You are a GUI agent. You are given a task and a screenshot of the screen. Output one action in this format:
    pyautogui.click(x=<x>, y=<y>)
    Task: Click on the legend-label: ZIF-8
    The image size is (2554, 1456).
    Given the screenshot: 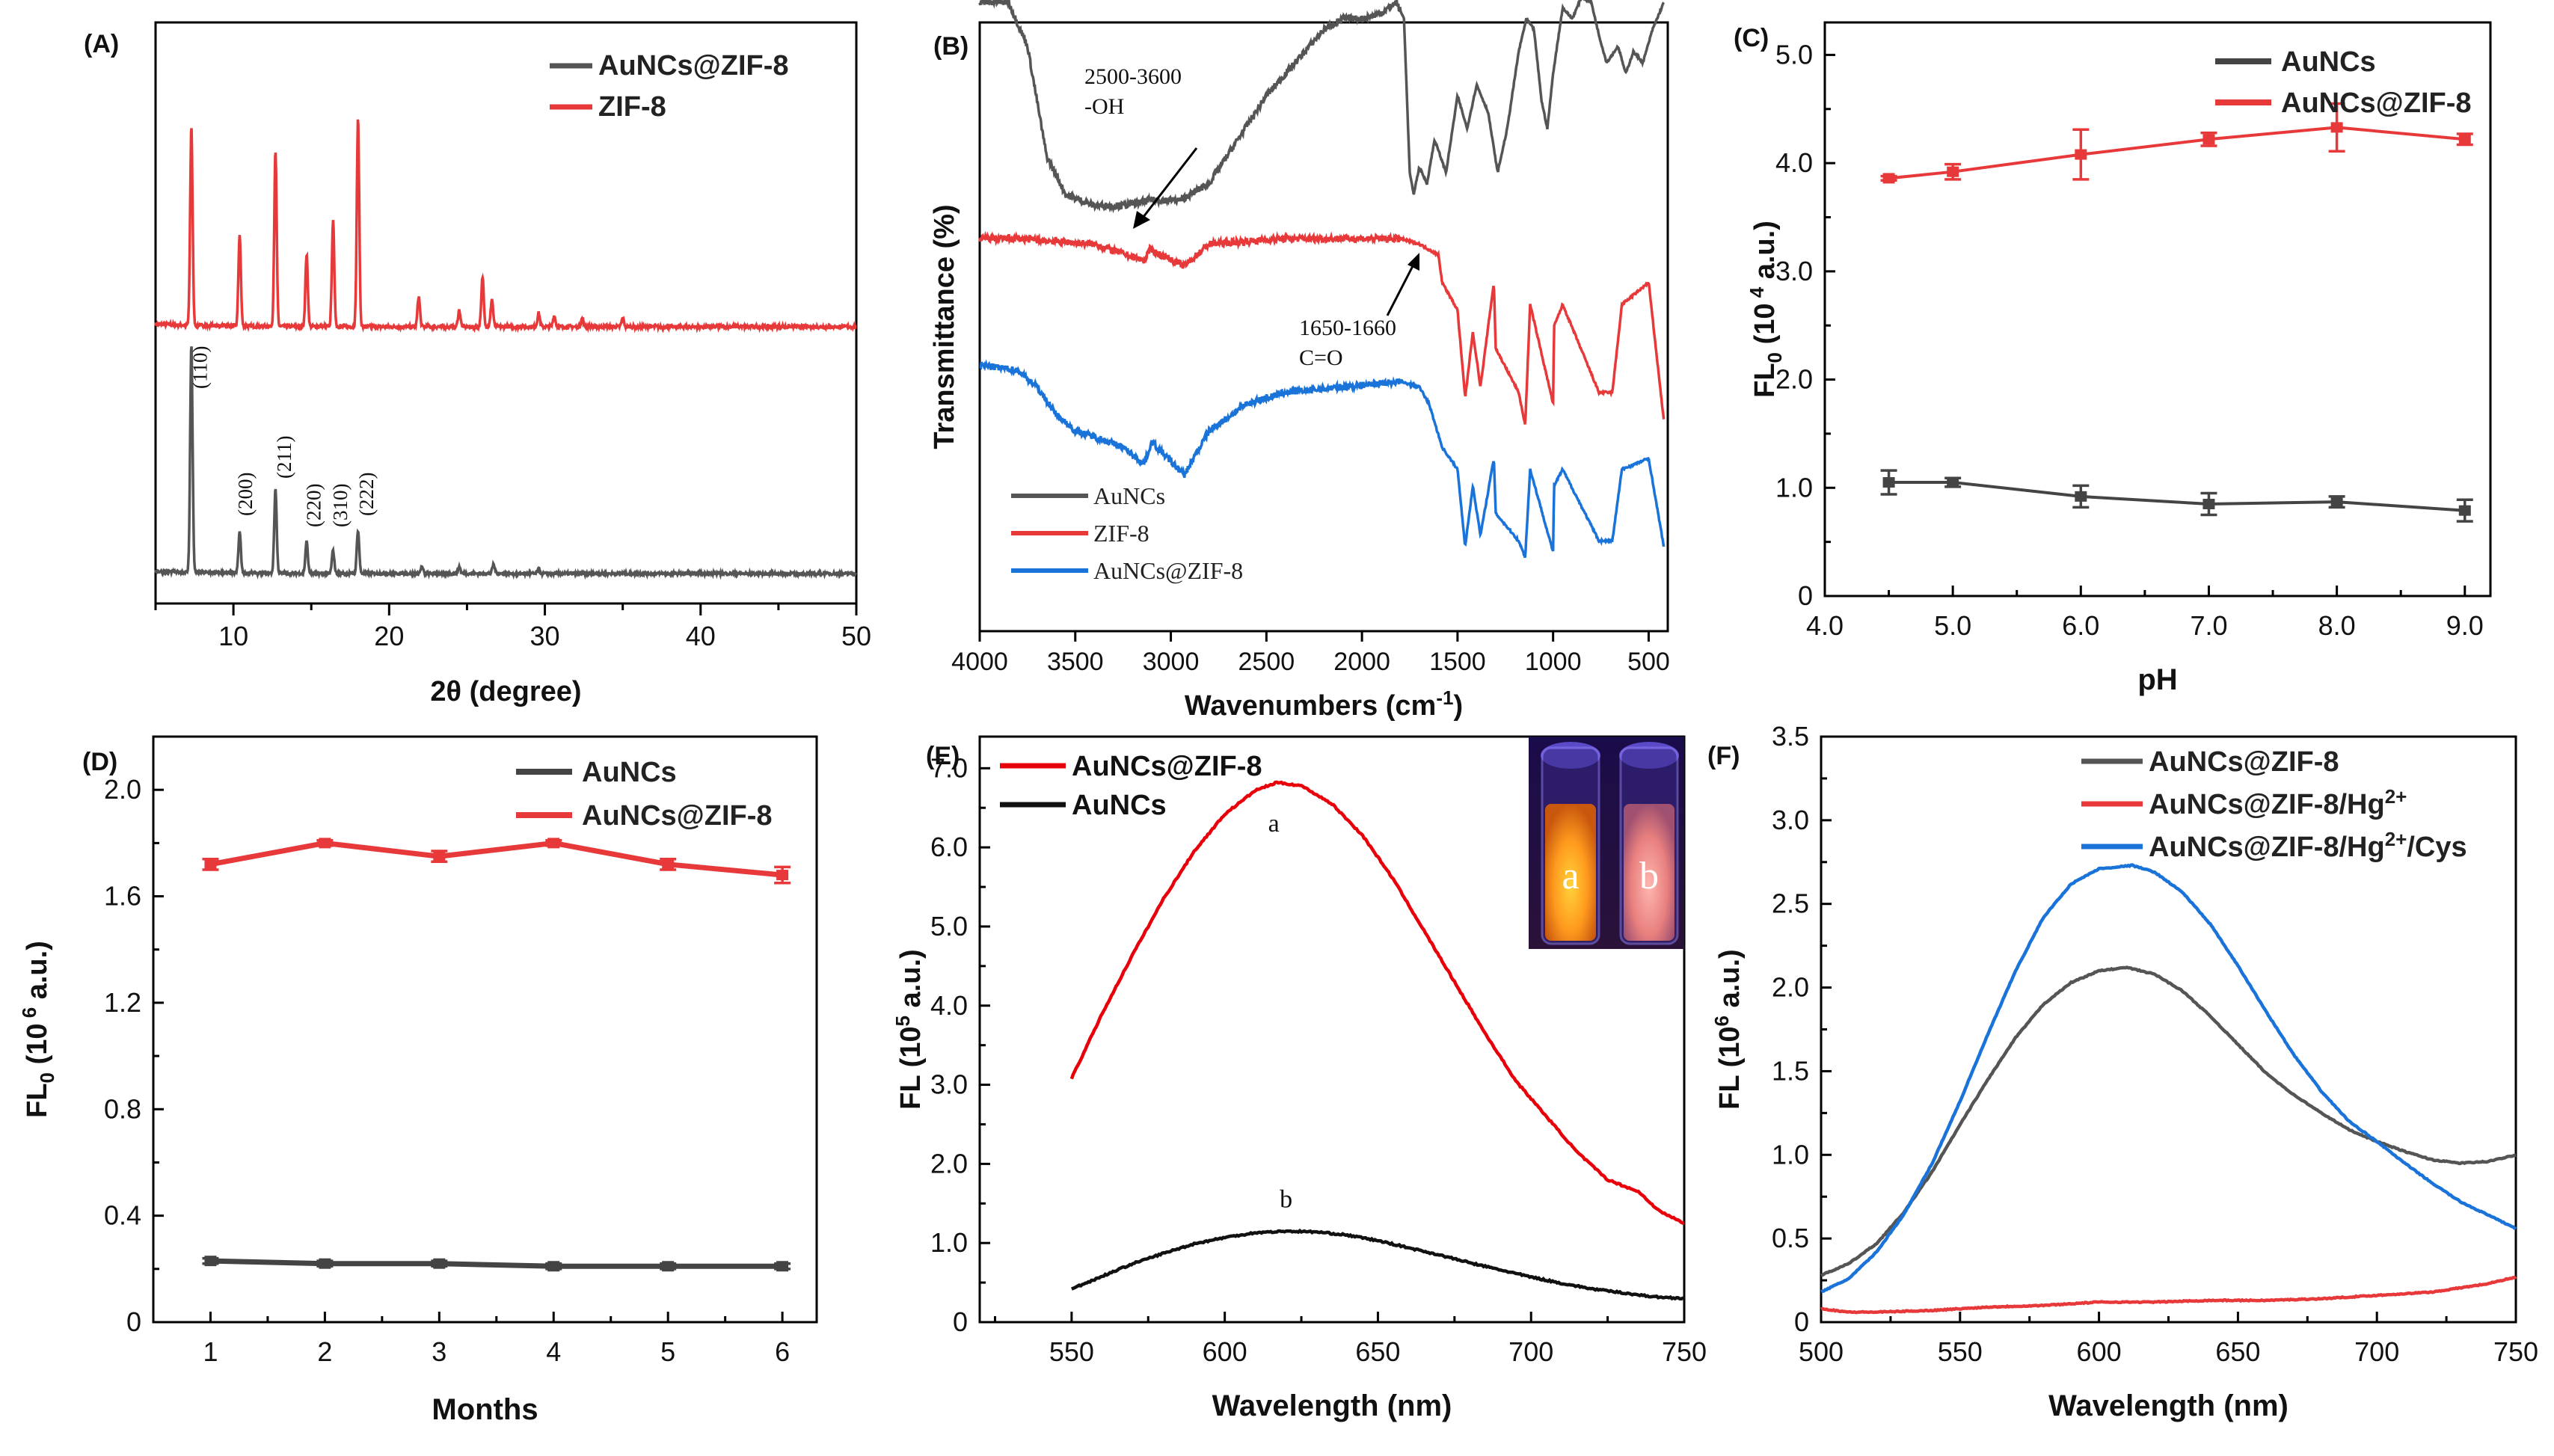 What is the action you would take?
    pyautogui.click(x=632, y=107)
    